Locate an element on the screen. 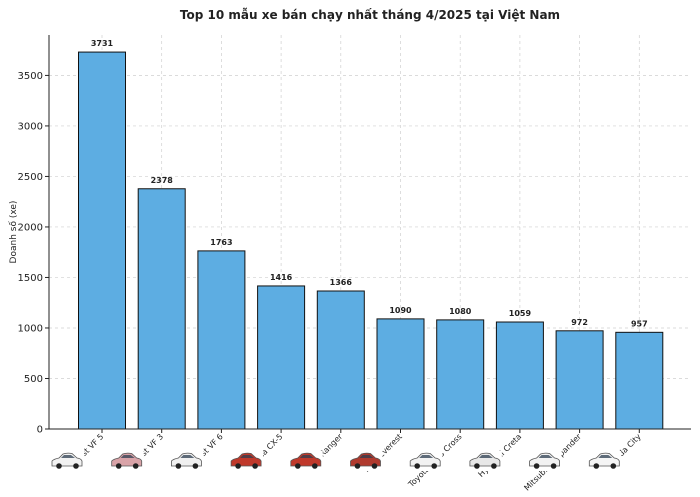 The height and width of the screenshot is (497, 700). data-label: 3731 is located at coordinates (102, 43).